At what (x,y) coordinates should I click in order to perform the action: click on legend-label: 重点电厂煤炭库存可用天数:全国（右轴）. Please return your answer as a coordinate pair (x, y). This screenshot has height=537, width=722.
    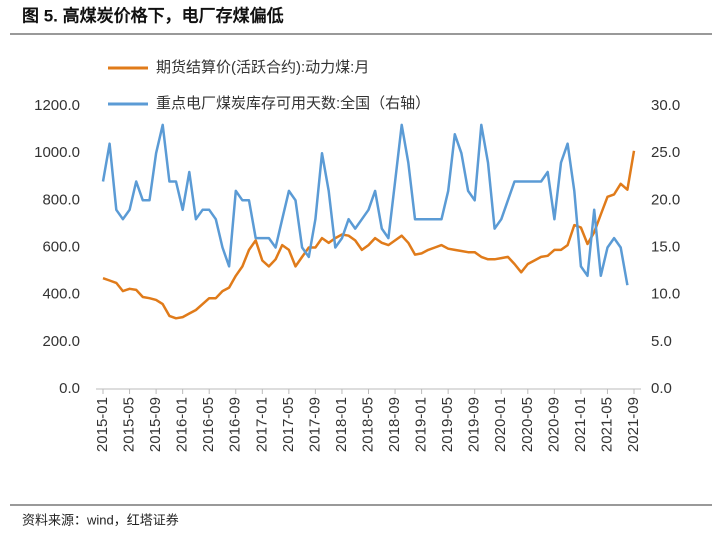
    Looking at the image, I should click on (293, 103).